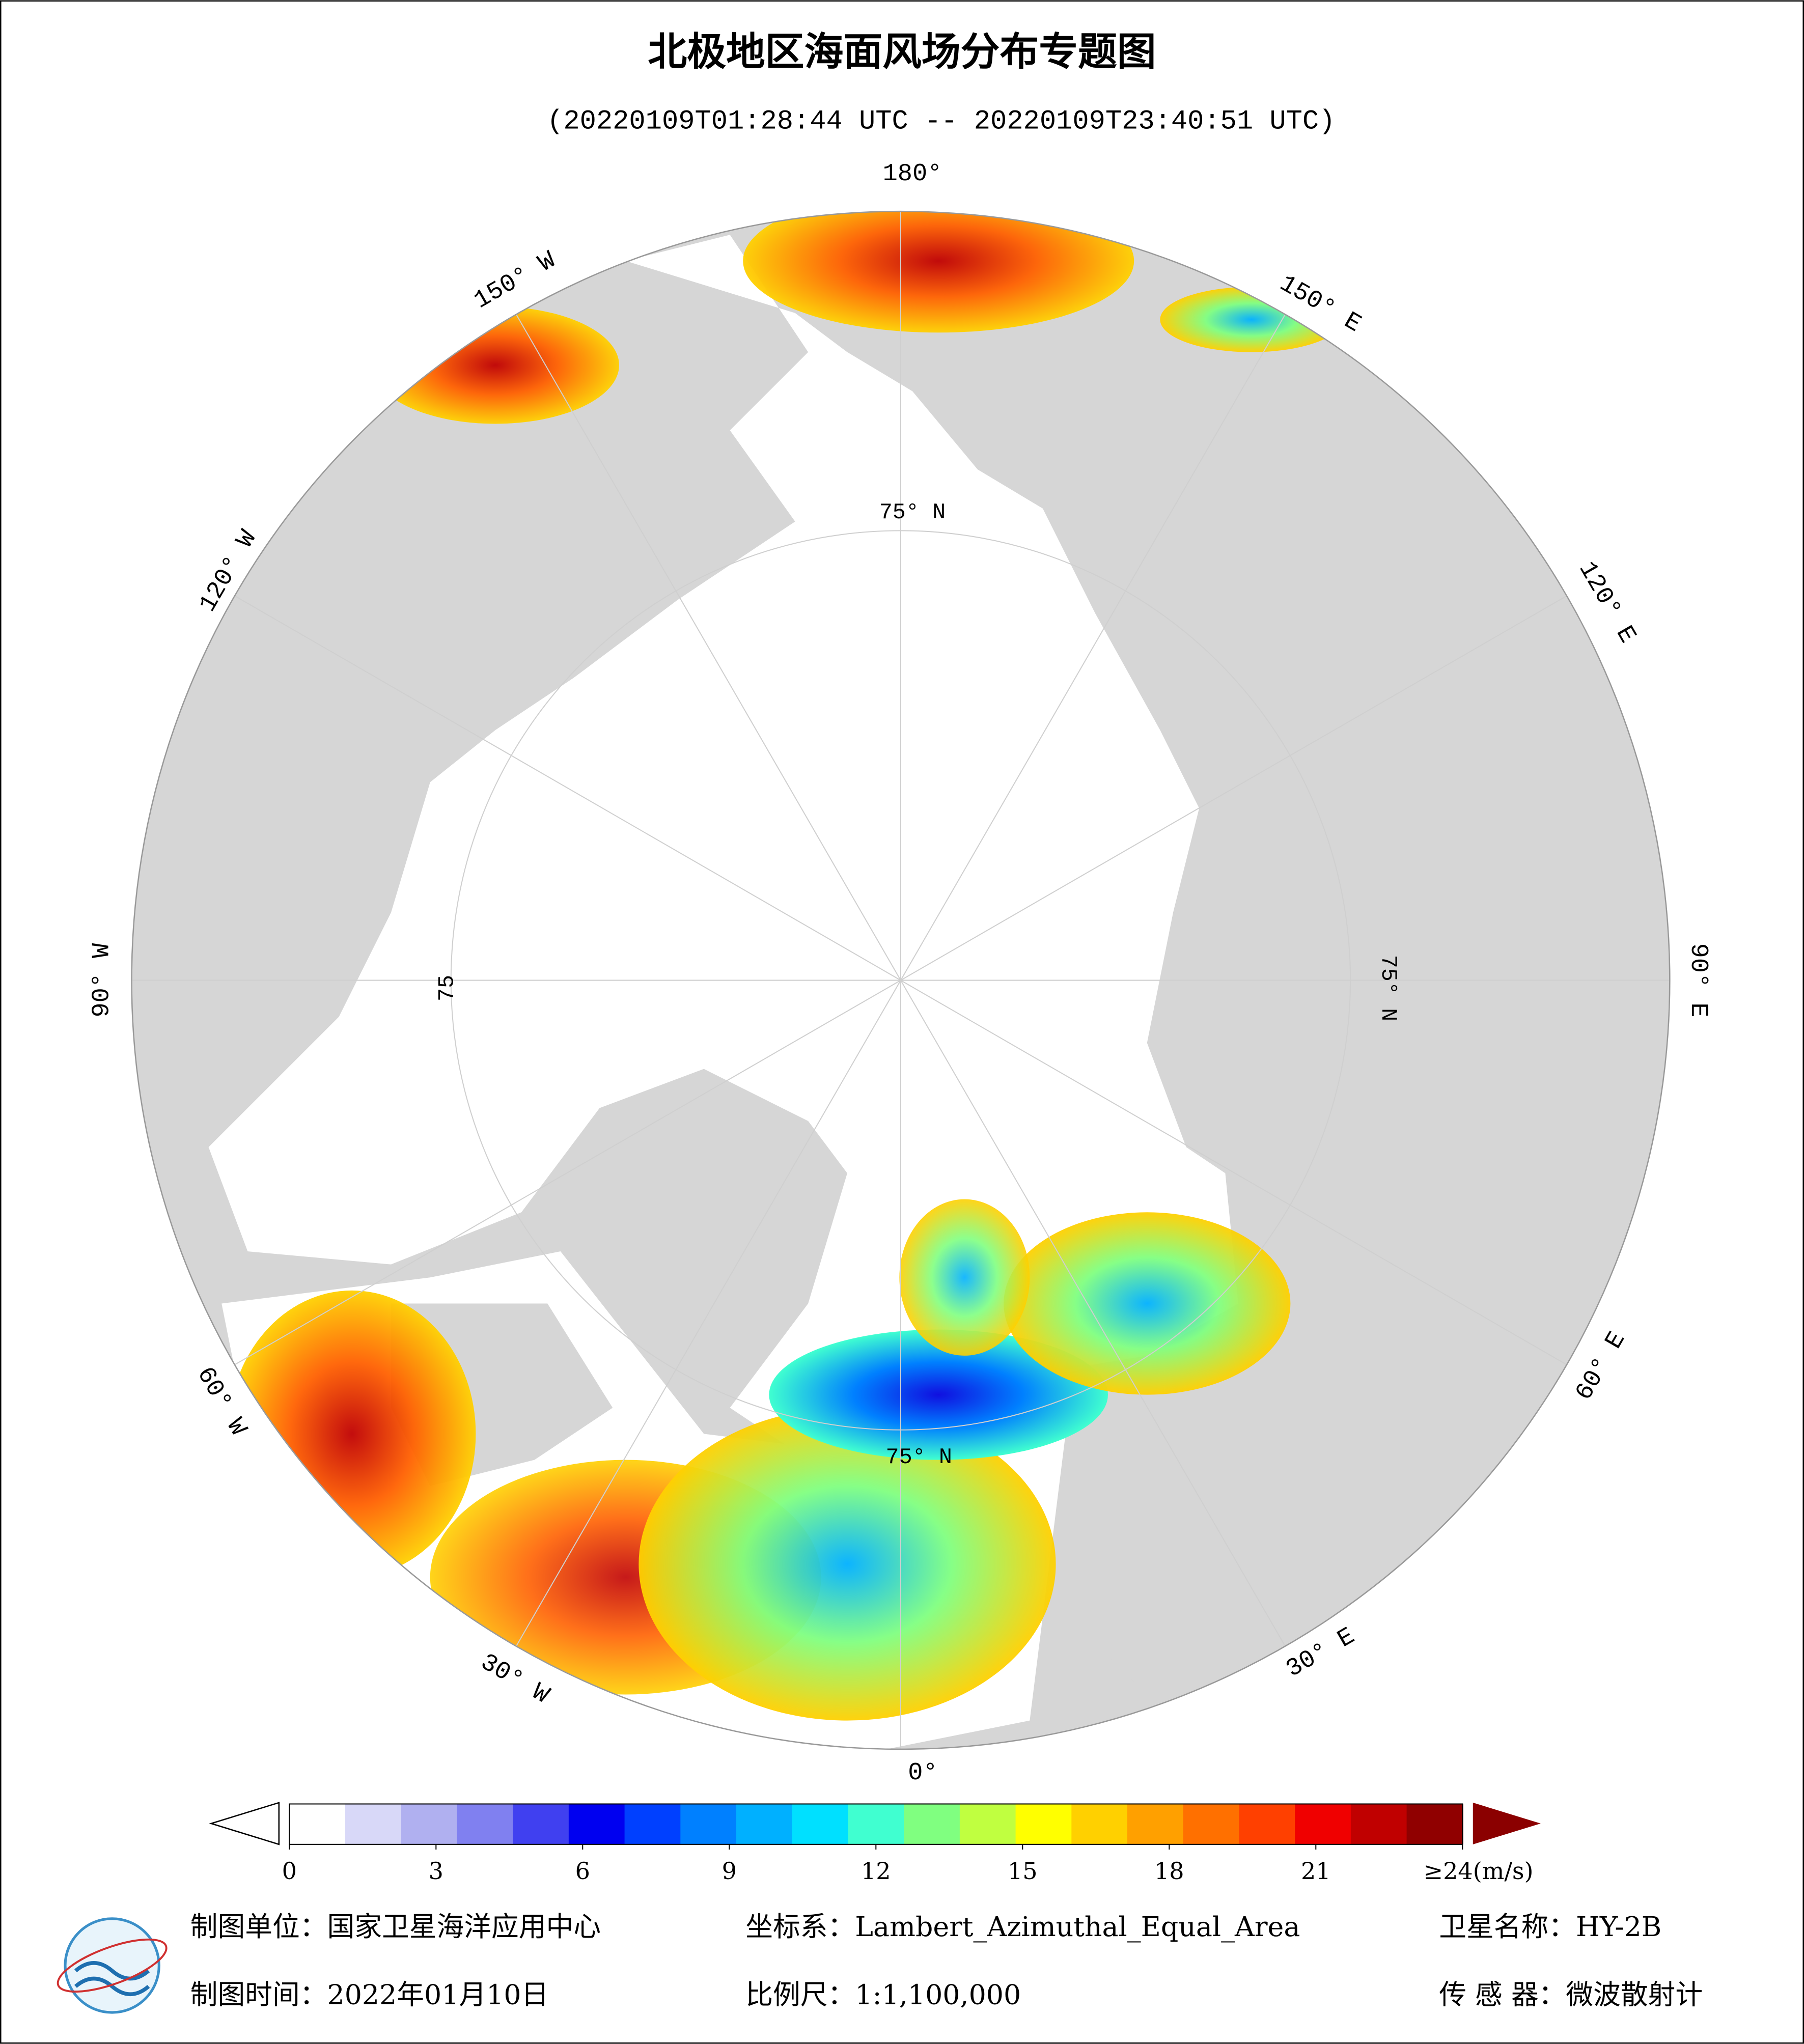 The height and width of the screenshot is (2044, 1804). I want to click on colorbar-tick-label: 21, so click(1316, 1871).